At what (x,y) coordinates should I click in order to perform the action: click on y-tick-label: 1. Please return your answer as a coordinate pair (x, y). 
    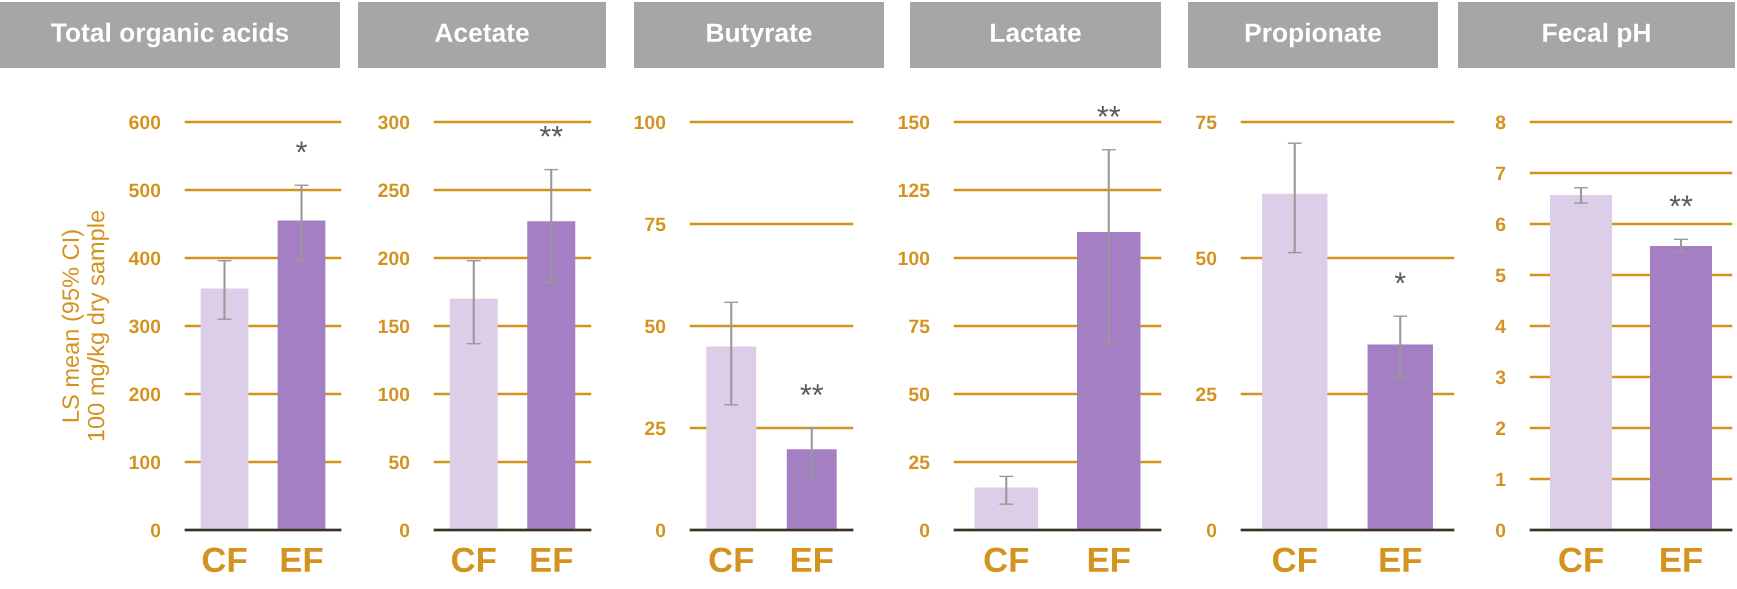
    Looking at the image, I should click on (1501, 479).